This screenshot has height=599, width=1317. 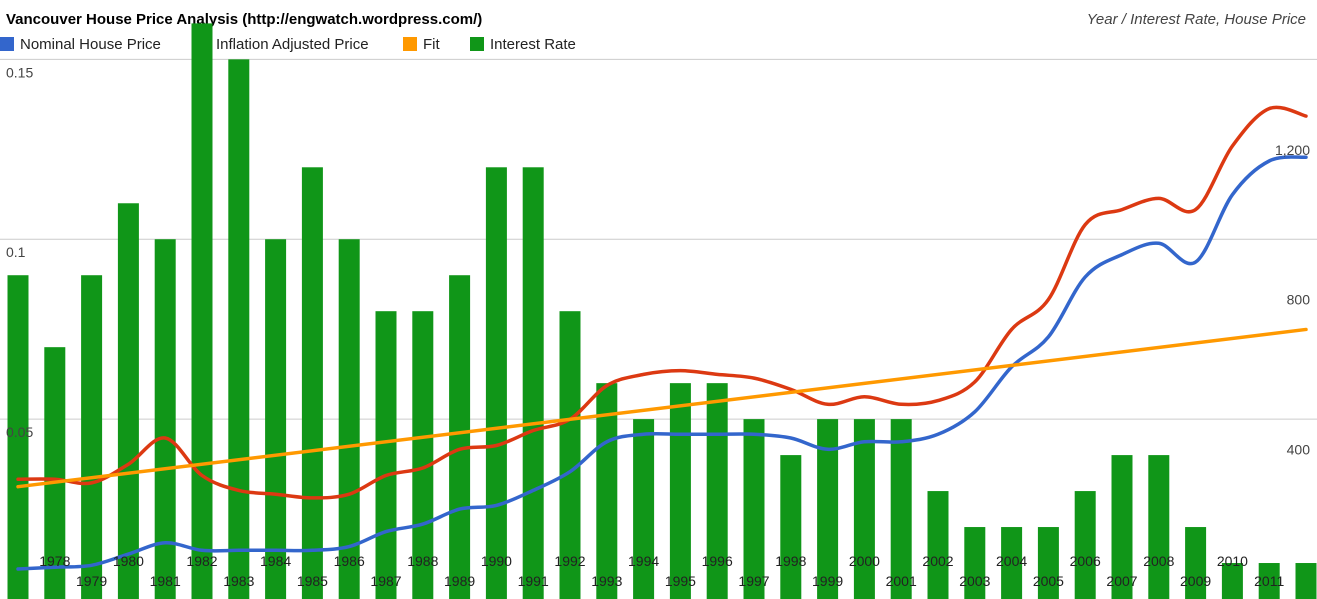 What do you see at coordinates (202, 311) in the screenshot?
I see `bar-interest-rate-1982` at bounding box center [202, 311].